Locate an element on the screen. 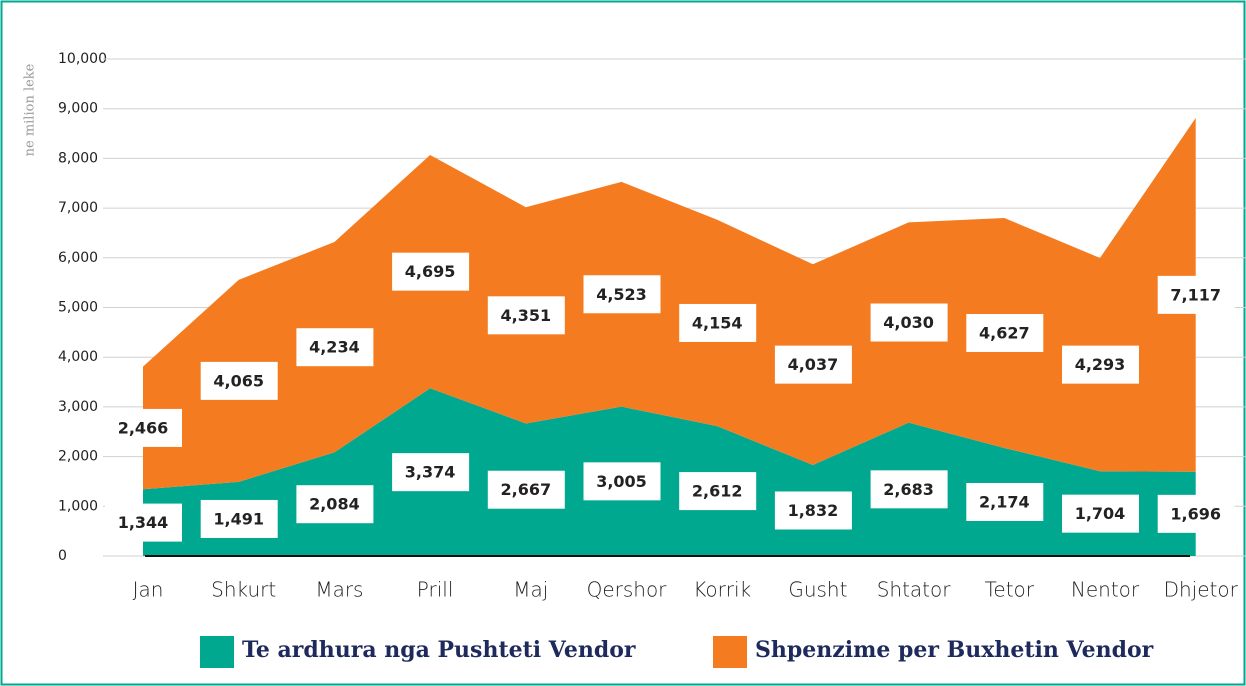 This screenshot has width=1246, height=686. y-tick-label: 2,000 is located at coordinates (78, 457).